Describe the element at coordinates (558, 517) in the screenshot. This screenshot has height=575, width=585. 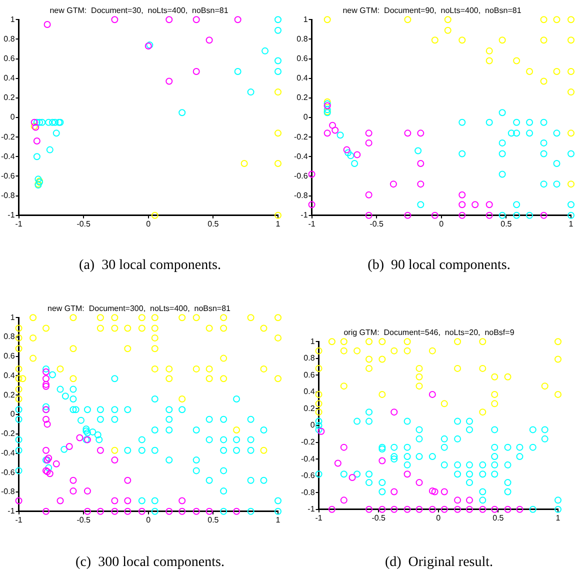
I see `x-tick-label: 1` at that location.